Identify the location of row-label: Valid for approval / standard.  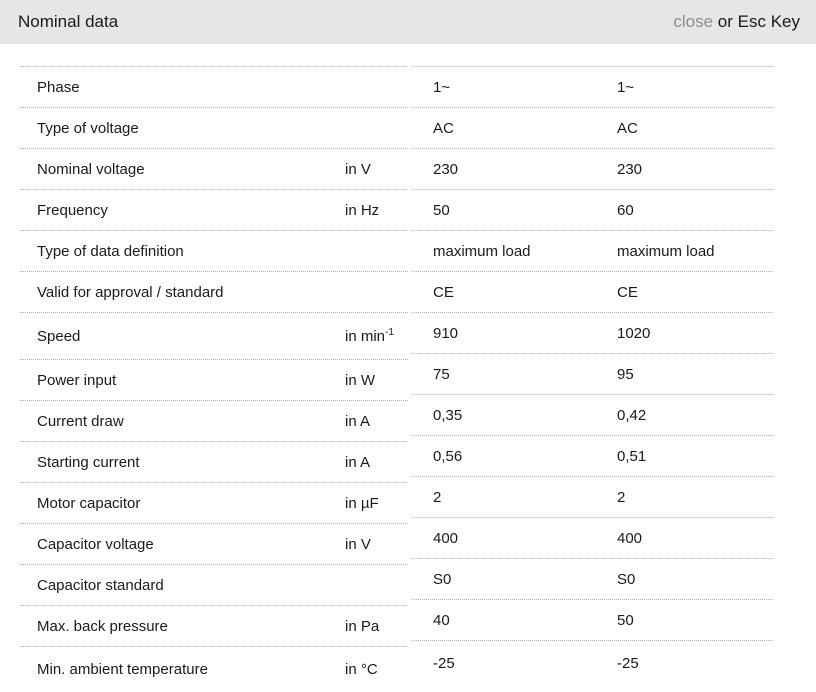
(130, 292).